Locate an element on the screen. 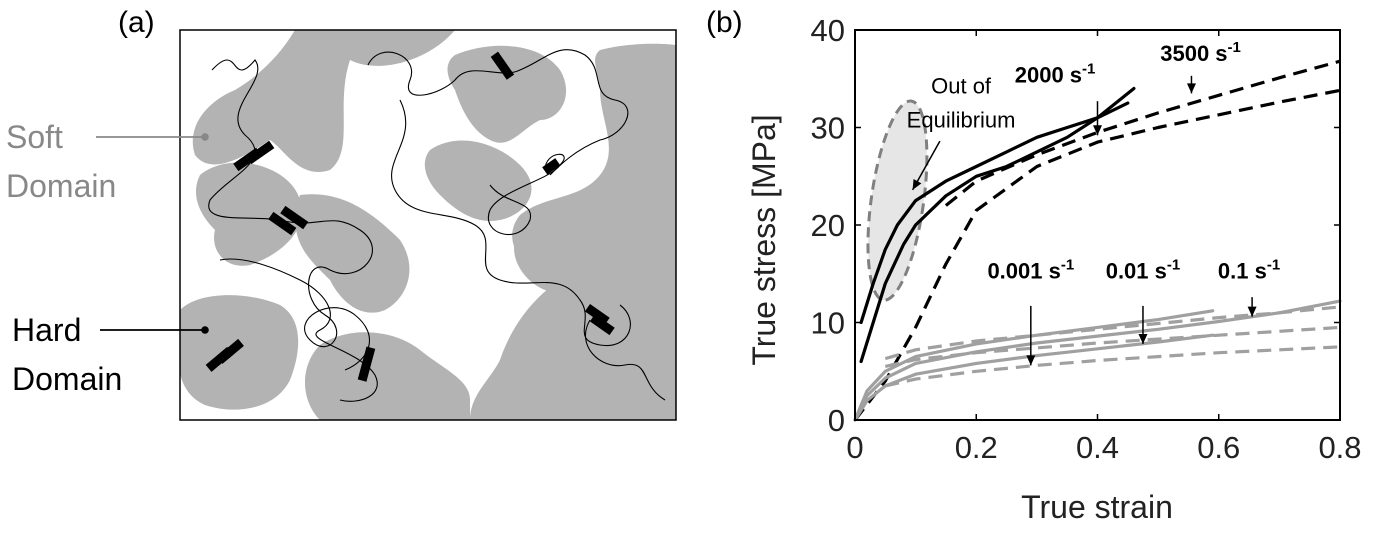 The height and width of the screenshot is (536, 1378). soft-domain-callout: Soft Domain is located at coordinates (107, 161).